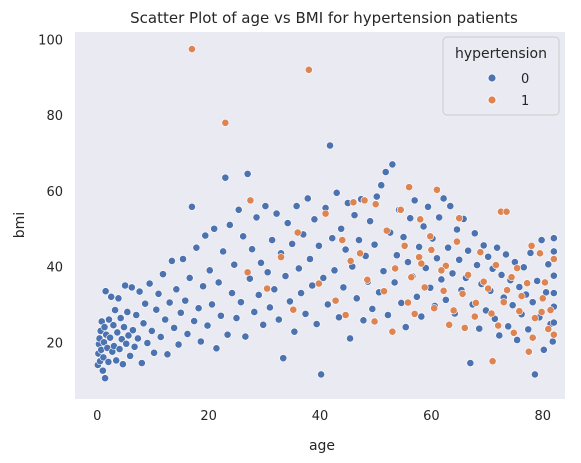 The height and width of the screenshot is (463, 581). I want to click on y-tick-label: 40, so click(54, 268).